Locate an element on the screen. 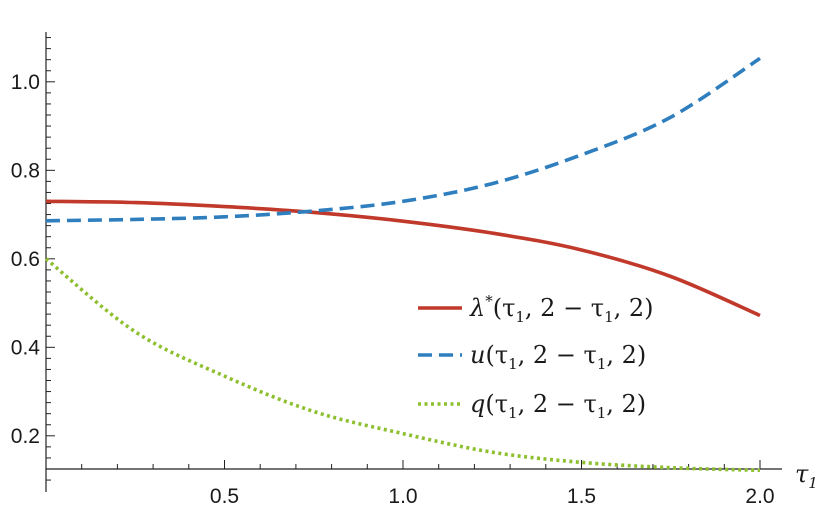 The image size is (830, 518). x-tick-label: 1.5 is located at coordinates (581, 496).